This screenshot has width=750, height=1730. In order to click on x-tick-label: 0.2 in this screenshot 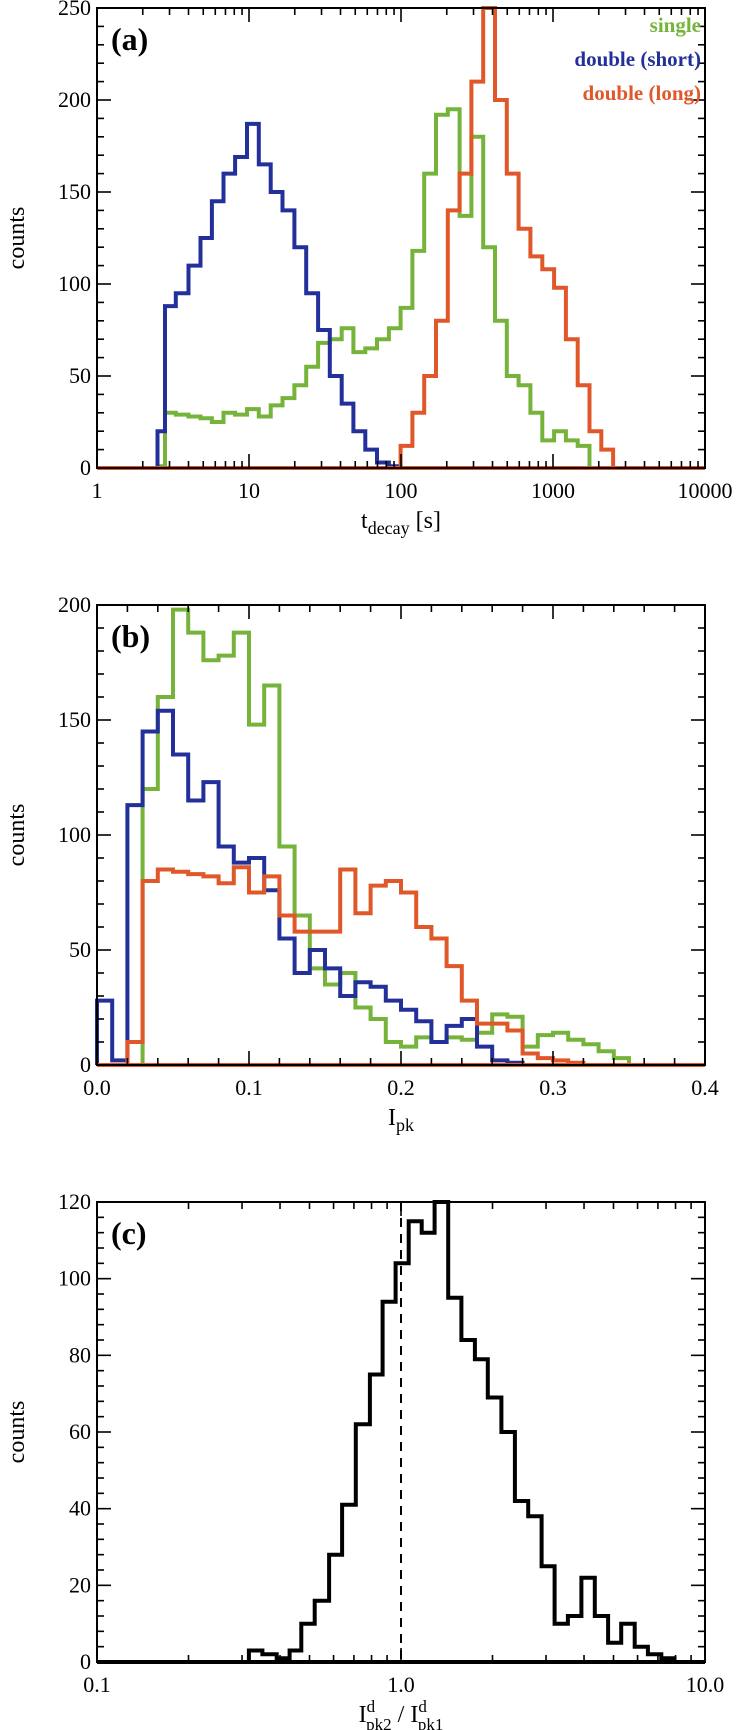, I will do `click(401, 1087)`.